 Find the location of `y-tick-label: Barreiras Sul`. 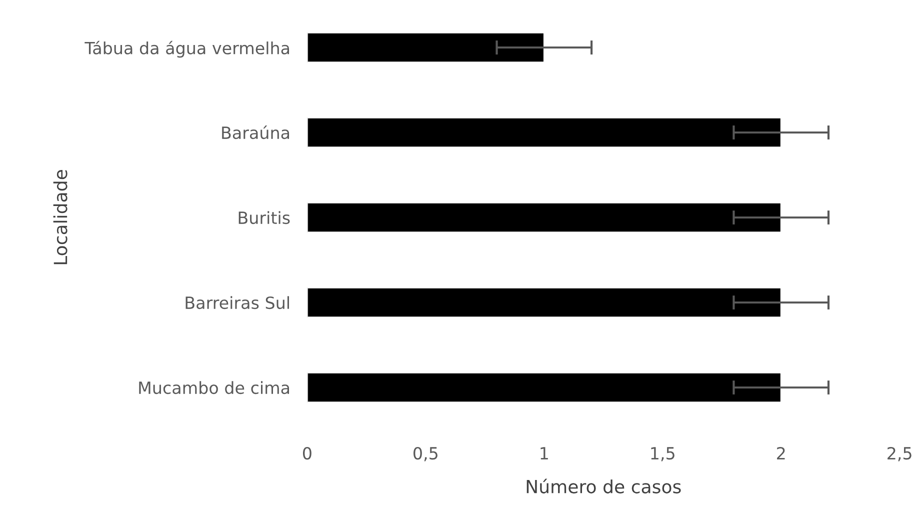

y-tick-label: Barreiras Sul is located at coordinates (237, 303).